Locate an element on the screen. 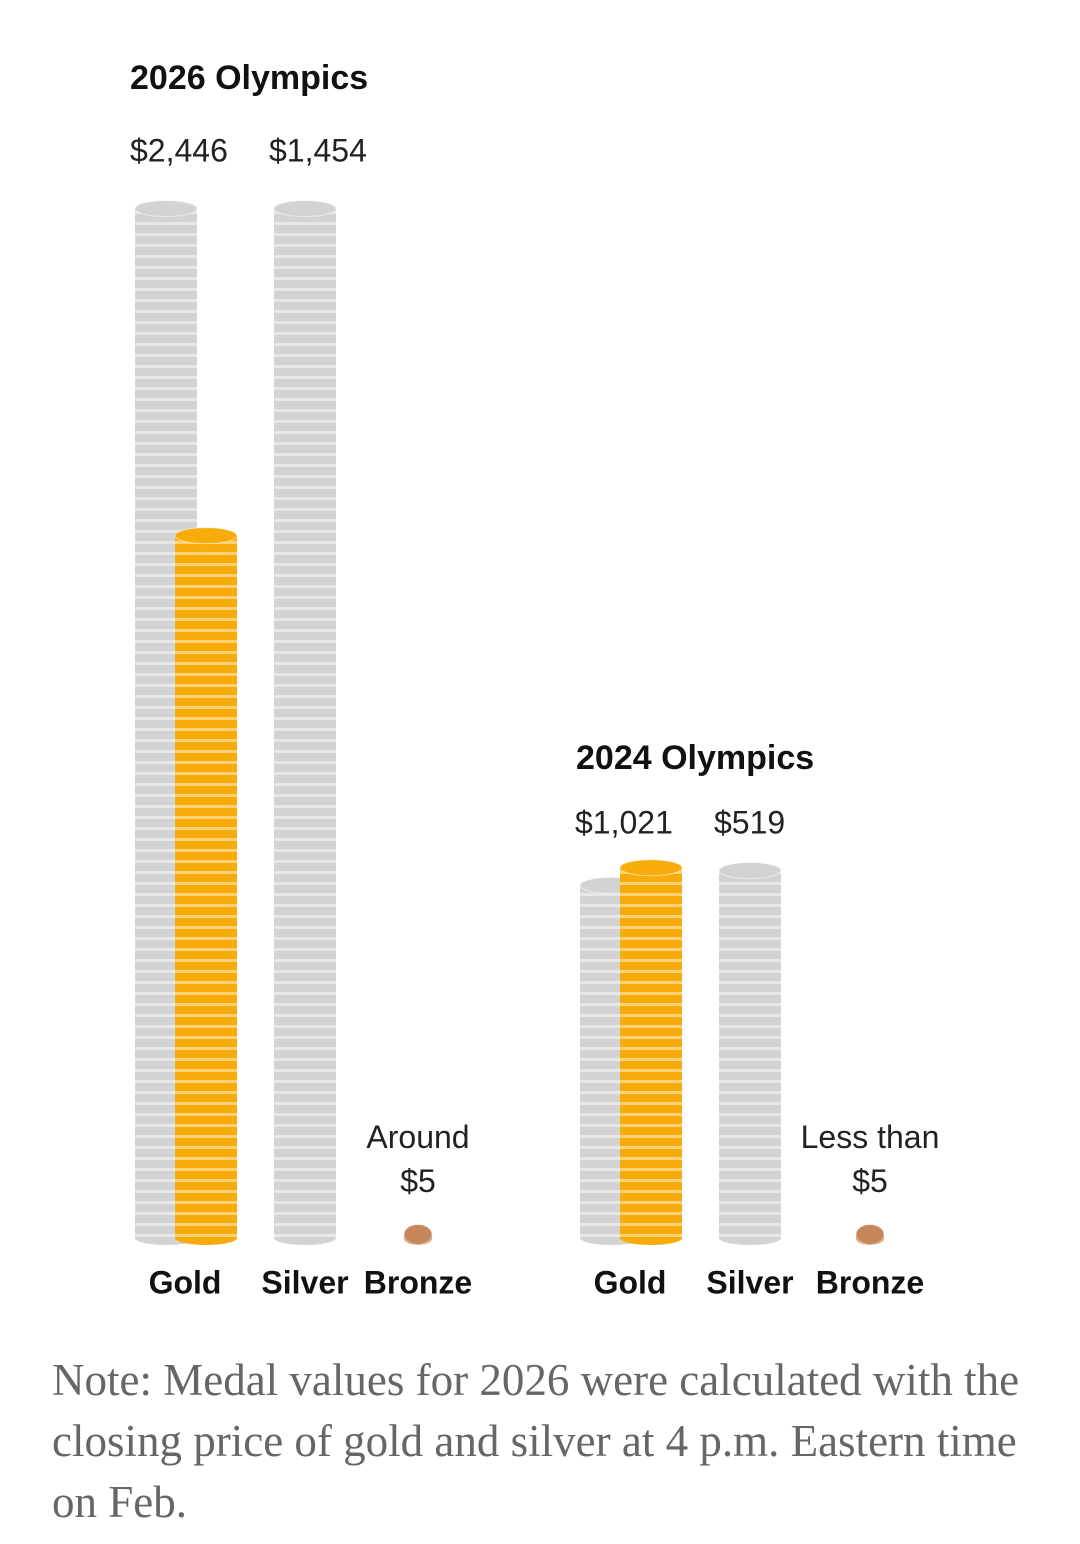 This screenshot has width=1080, height=1544. value-label: $2,446 is located at coordinates (179, 150).